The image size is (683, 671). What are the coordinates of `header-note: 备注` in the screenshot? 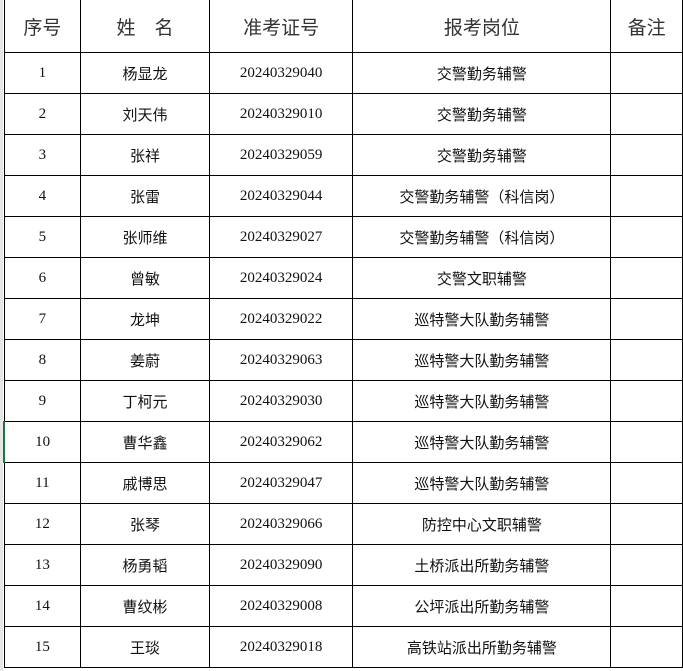 It's located at (646, 26).